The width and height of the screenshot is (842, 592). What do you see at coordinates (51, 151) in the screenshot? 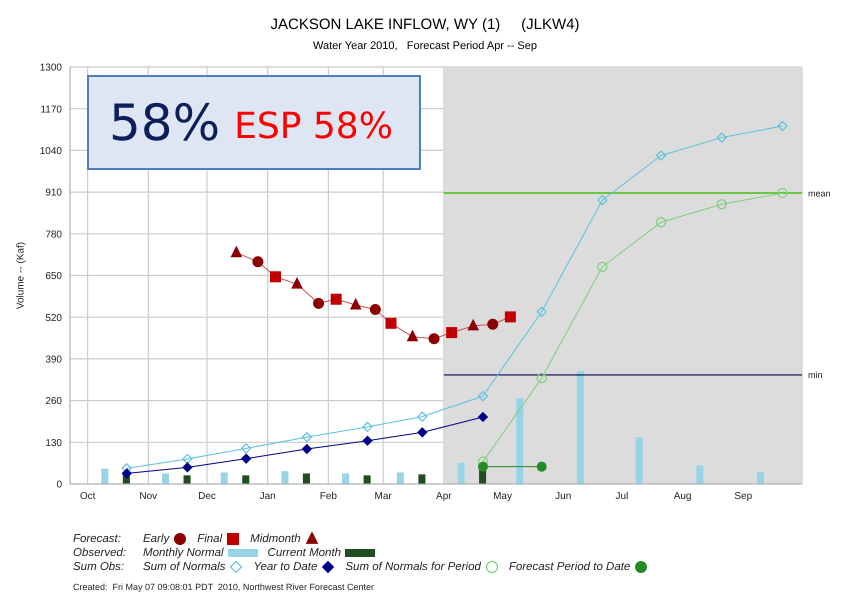
I see `y-tick-label: 1040` at bounding box center [51, 151].